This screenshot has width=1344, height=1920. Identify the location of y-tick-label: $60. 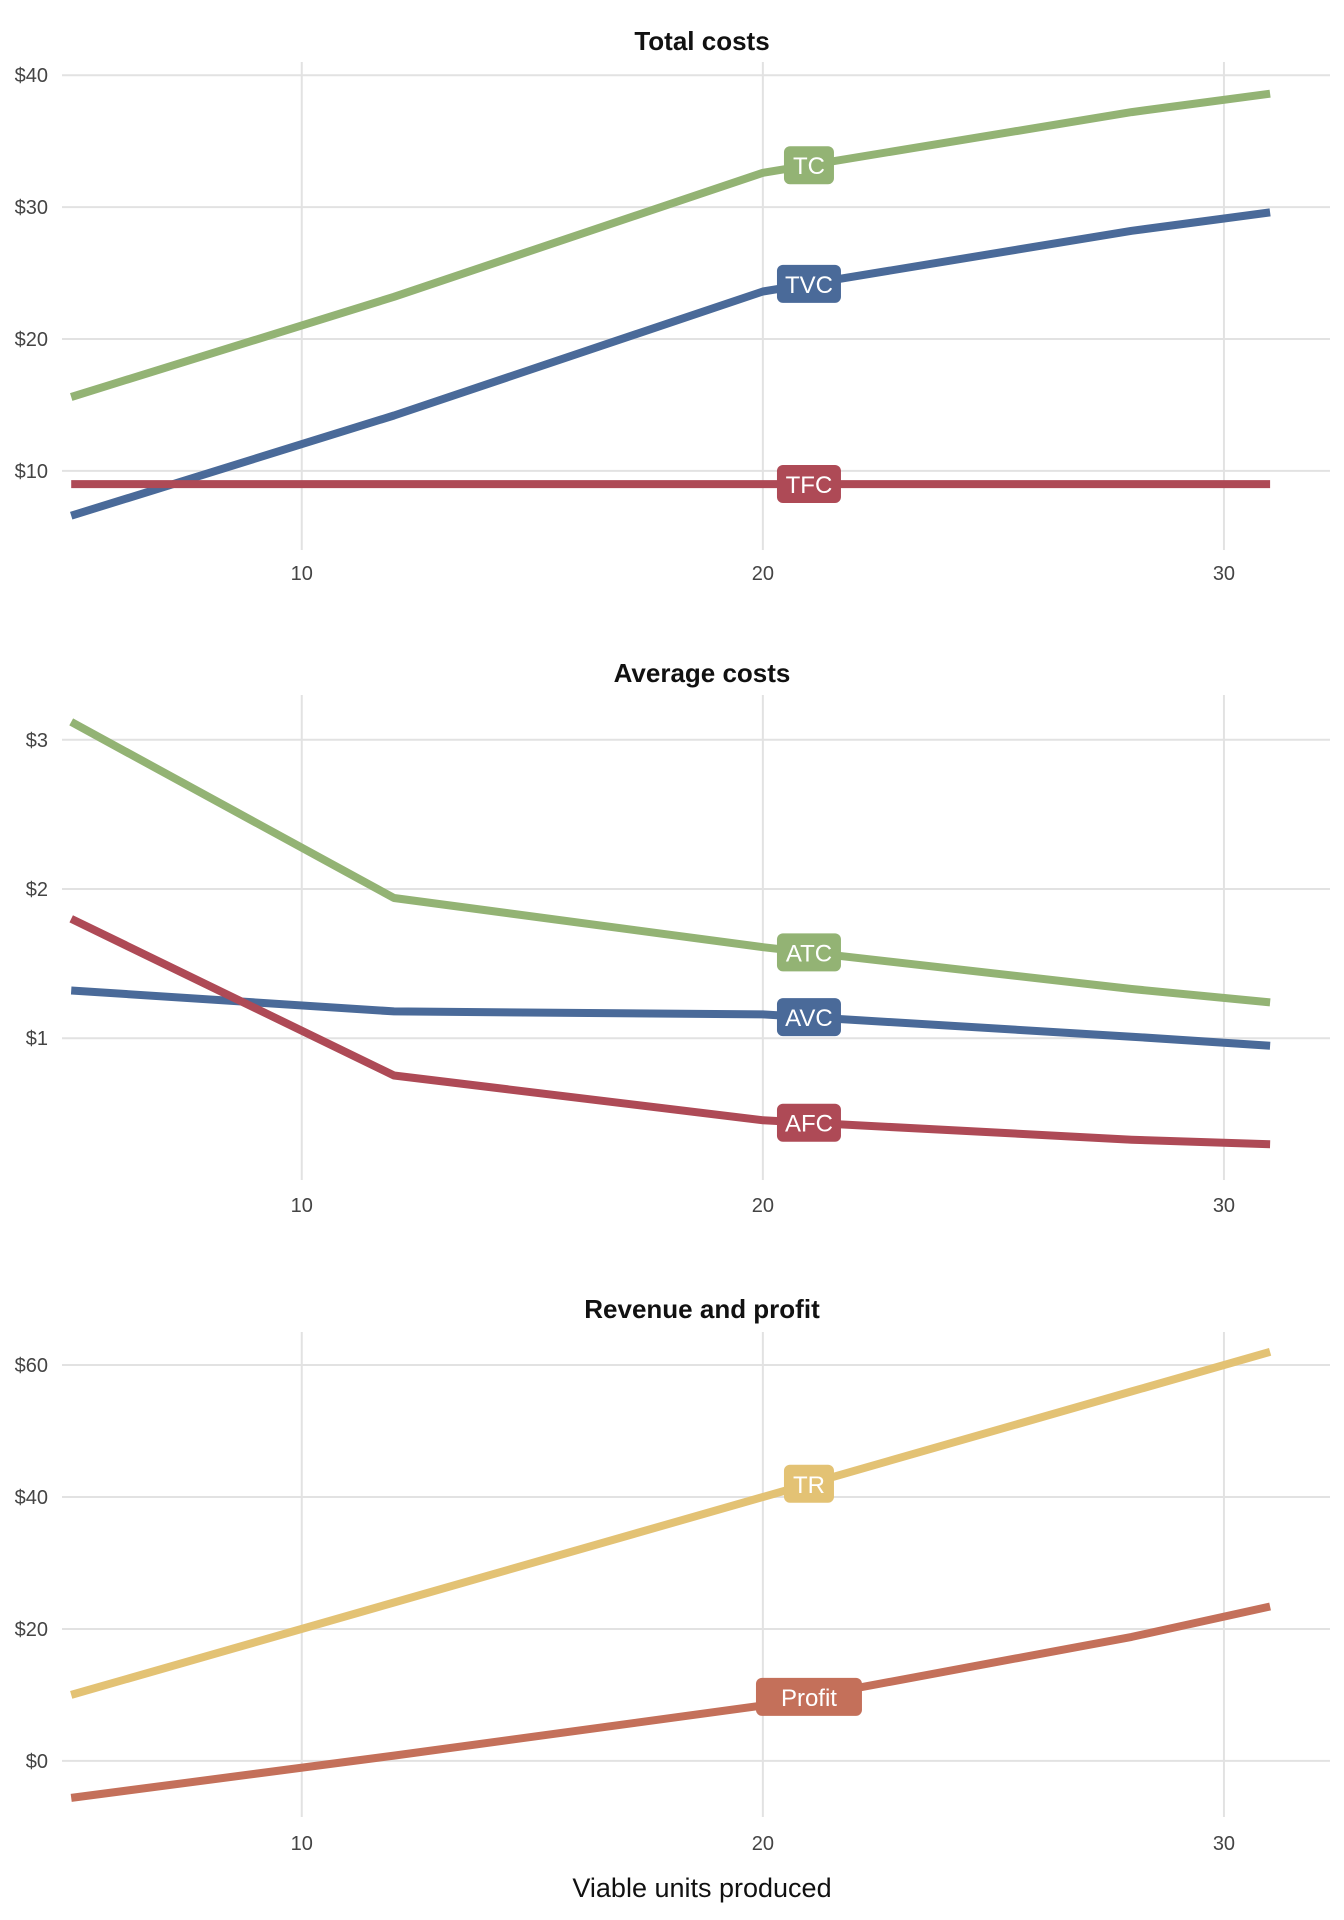
(31, 1366).